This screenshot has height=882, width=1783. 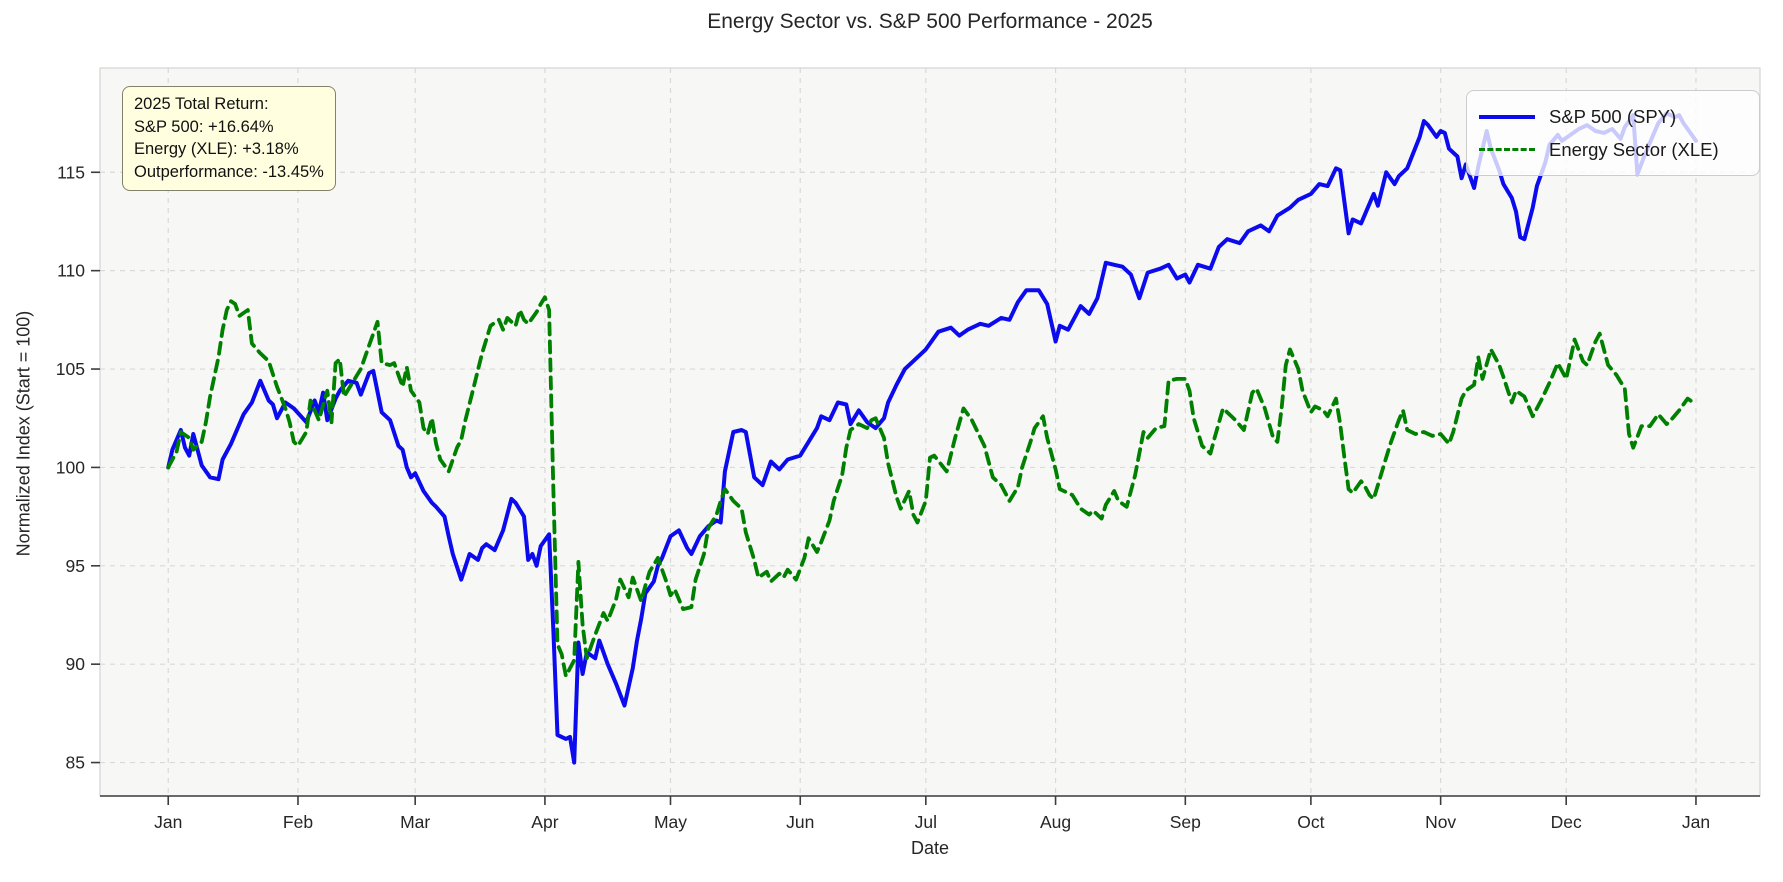 I want to click on legend-label-xle: Energy Sector (XLE), so click(x=1634, y=149).